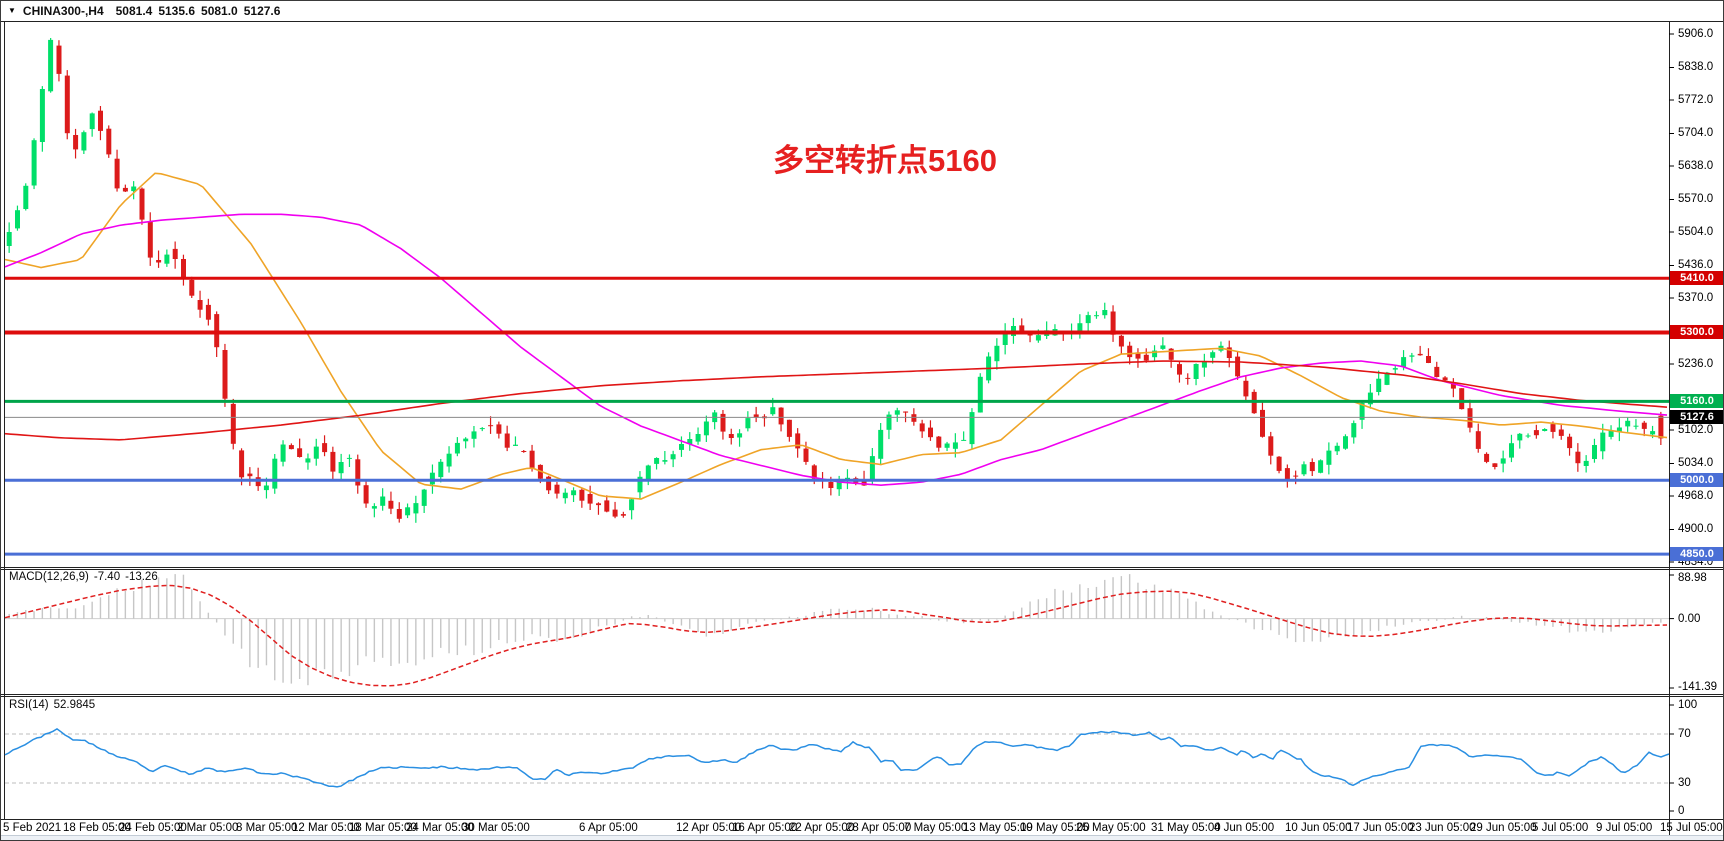 The height and width of the screenshot is (841, 1724). Describe the element at coordinates (208, 828) in the screenshot. I see `x-axis-label: 2 Mar 05:00` at that location.